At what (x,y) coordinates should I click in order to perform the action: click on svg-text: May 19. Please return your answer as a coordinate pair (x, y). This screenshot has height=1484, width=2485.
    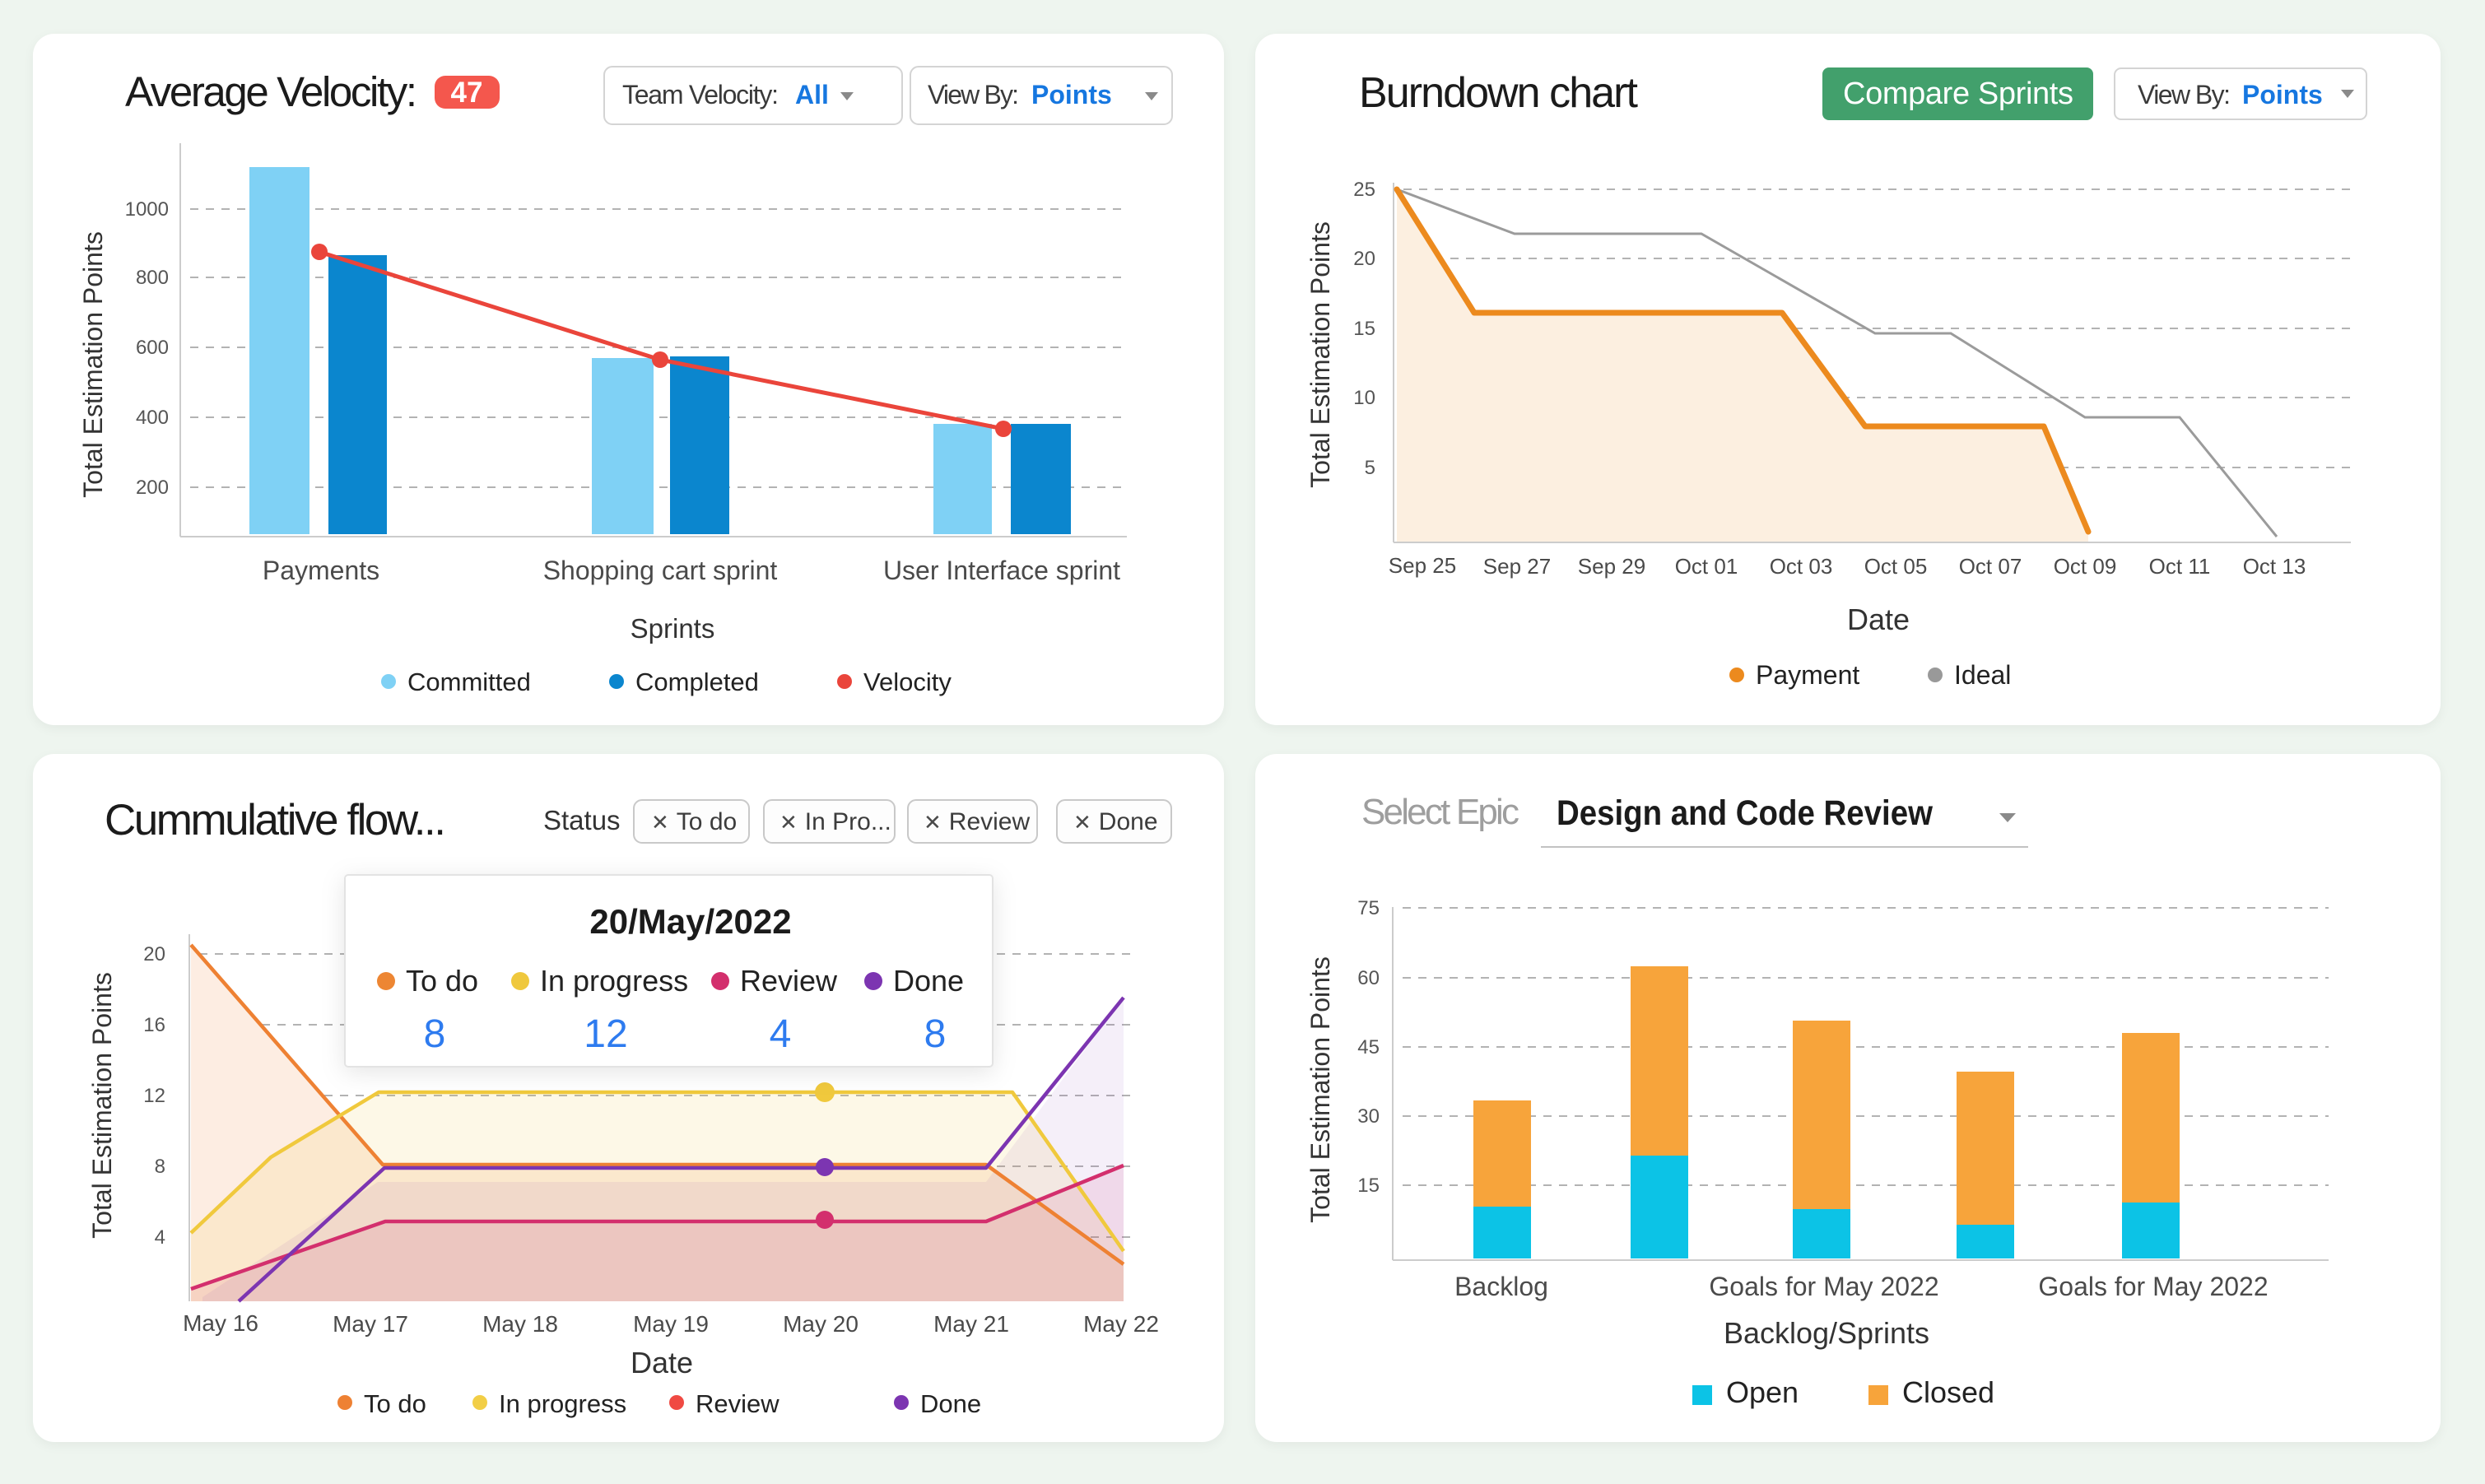
    Looking at the image, I should click on (671, 1324).